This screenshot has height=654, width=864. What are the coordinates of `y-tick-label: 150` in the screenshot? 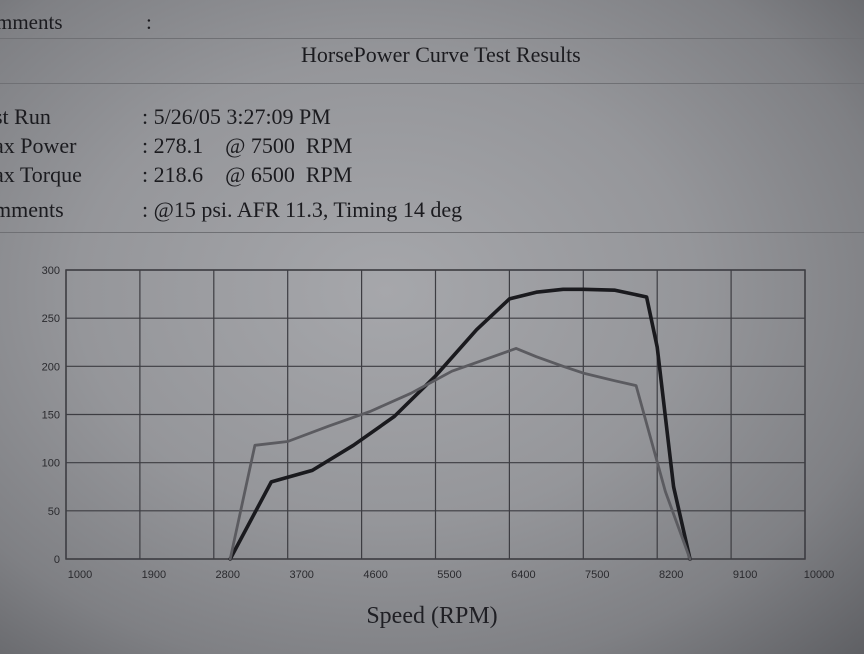 It's located at (51, 416).